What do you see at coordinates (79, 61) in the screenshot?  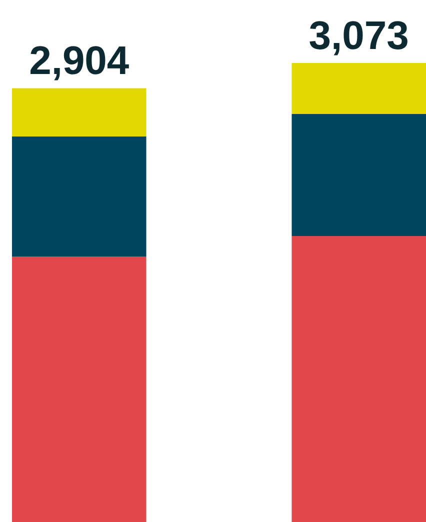 I see `annotation: 2,904` at bounding box center [79, 61].